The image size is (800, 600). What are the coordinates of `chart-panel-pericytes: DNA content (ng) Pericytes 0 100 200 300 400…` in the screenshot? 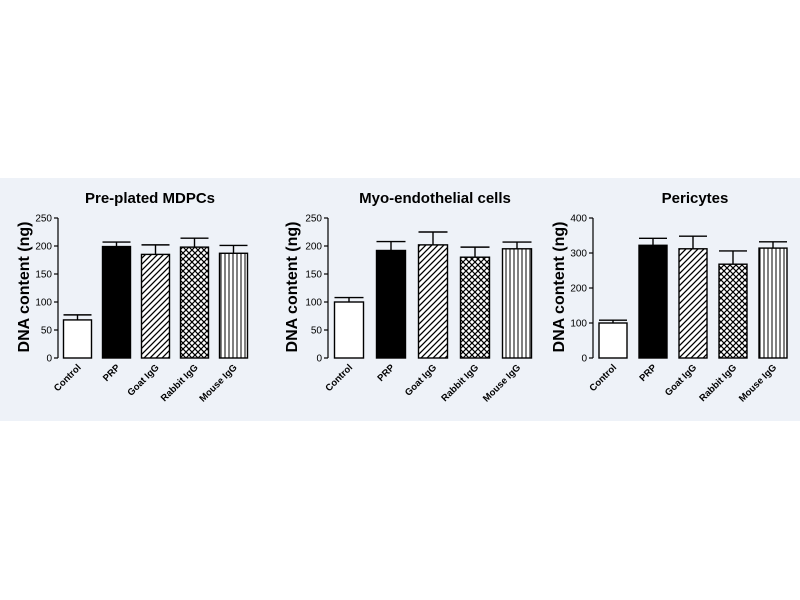 It's located at (667, 299).